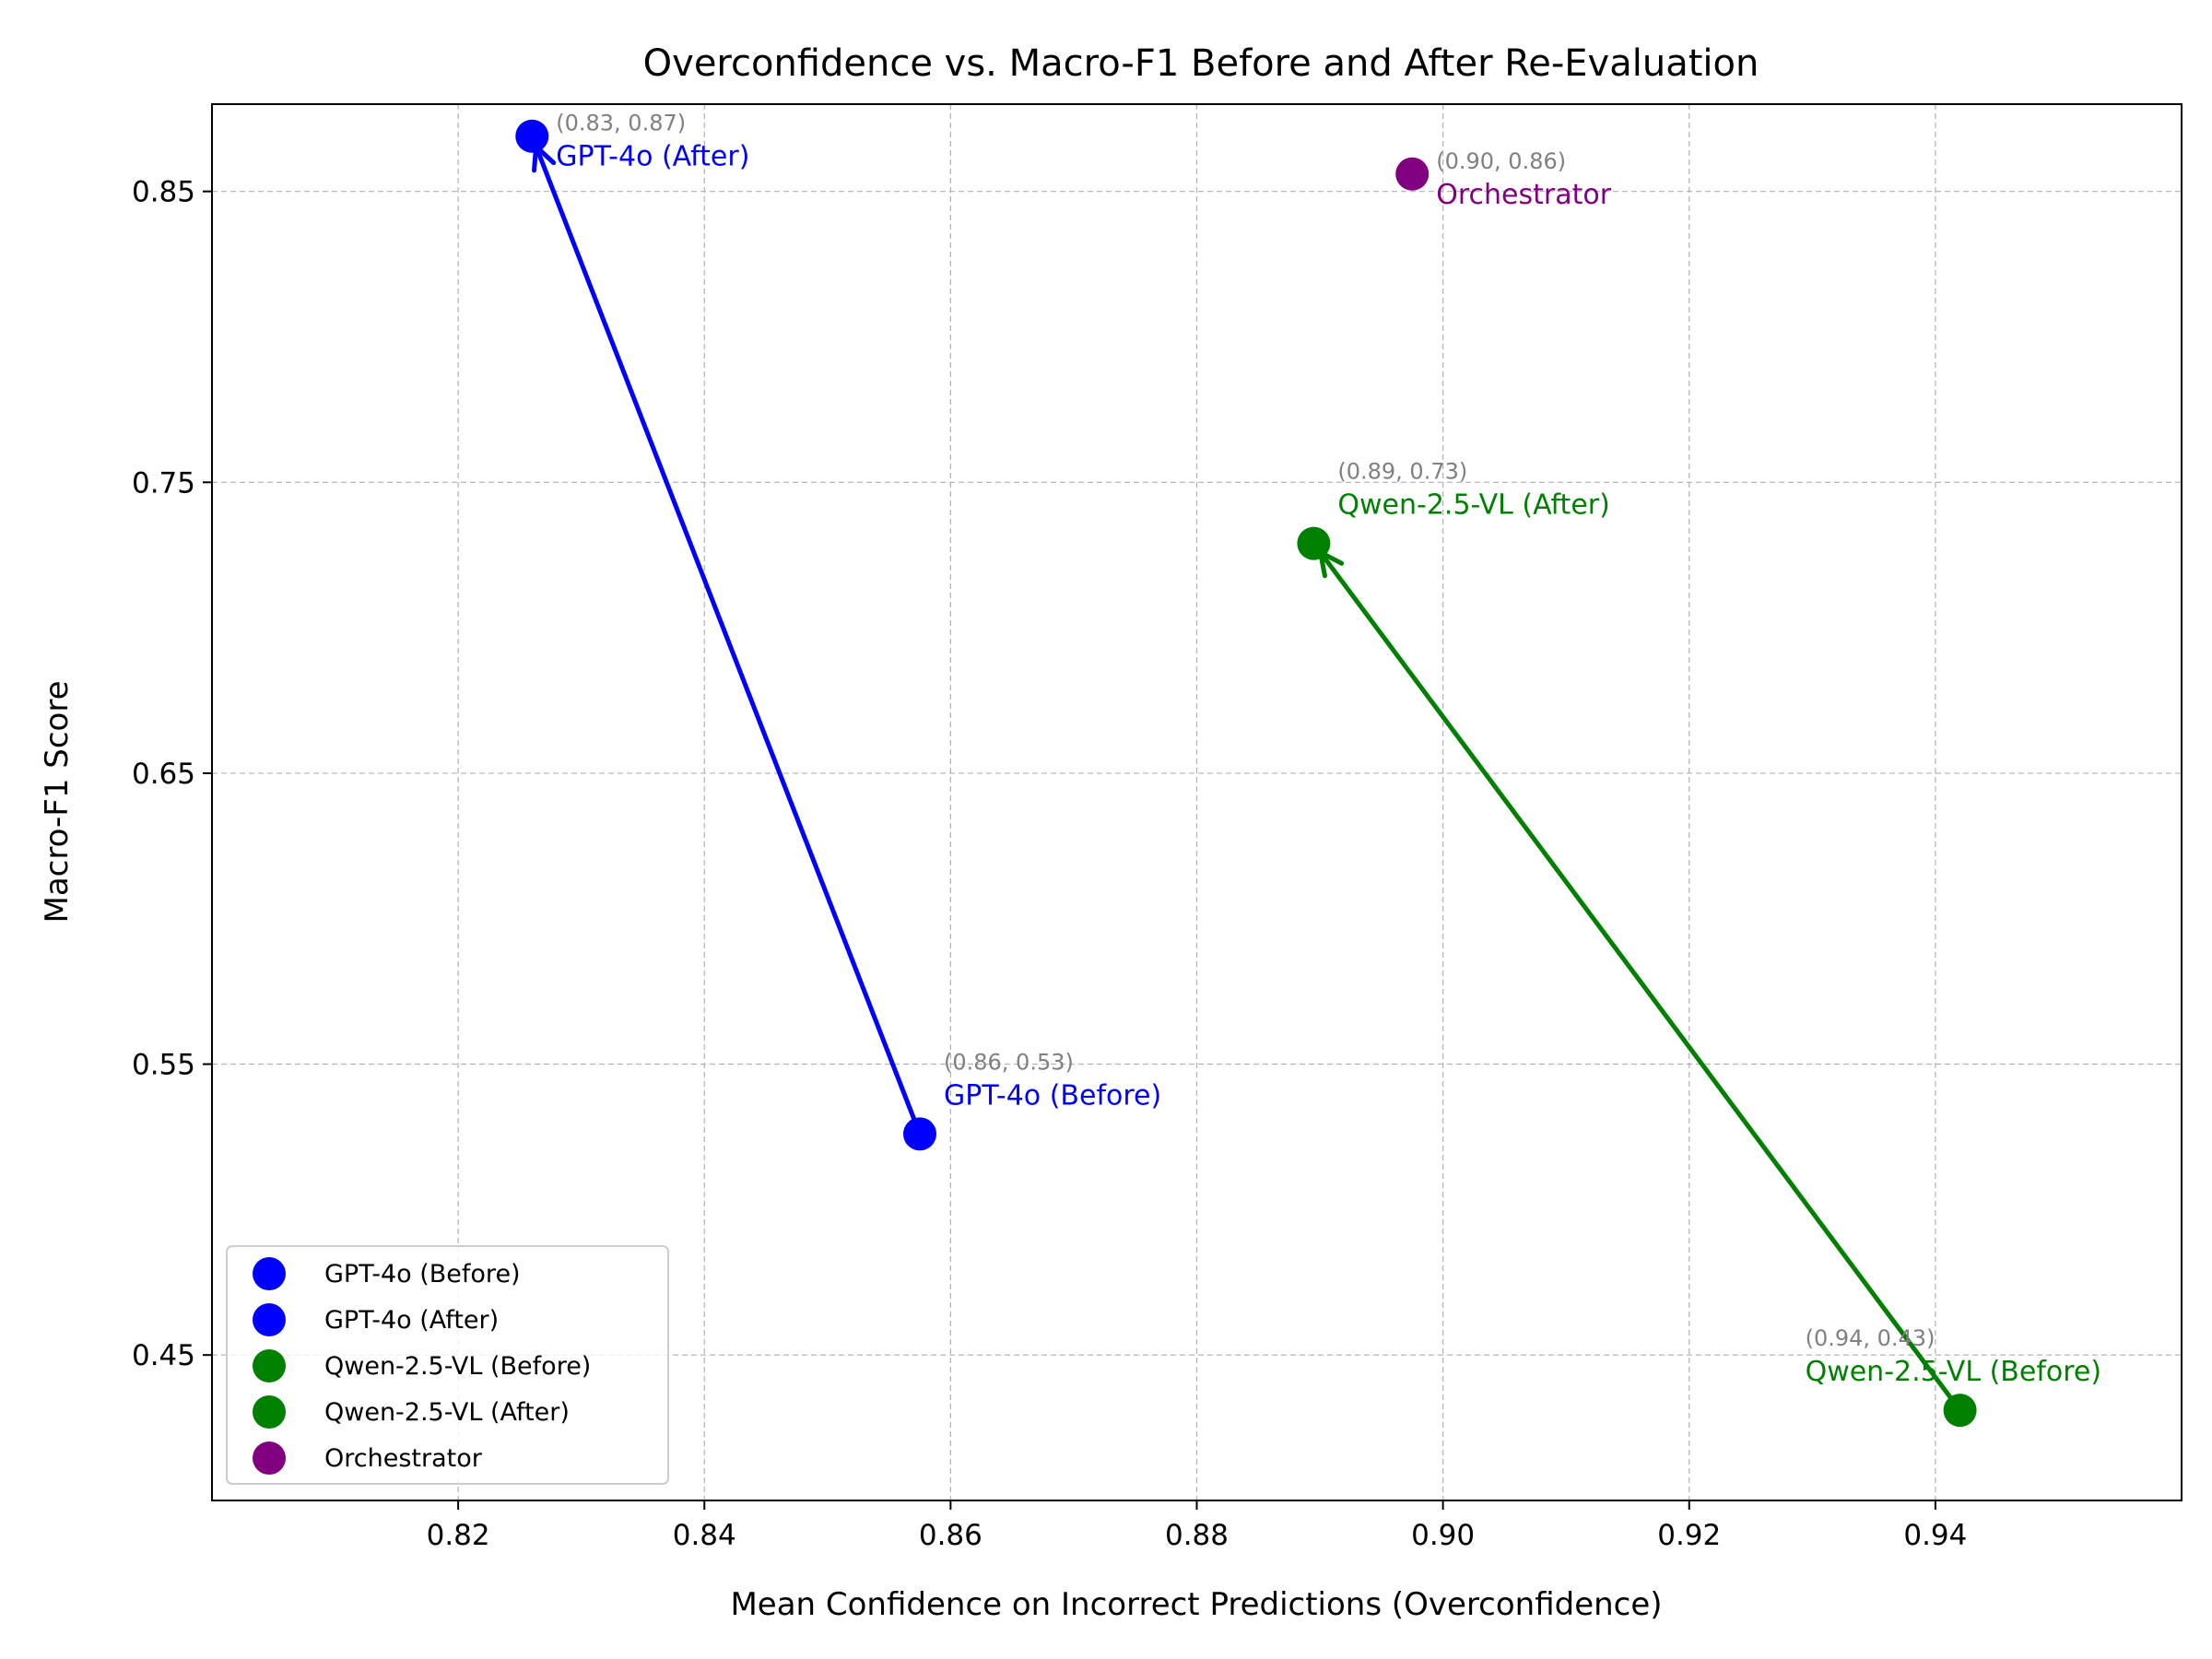 The height and width of the screenshot is (1659, 2212). I want to click on point-label: GPT-4o (After), so click(652, 157).